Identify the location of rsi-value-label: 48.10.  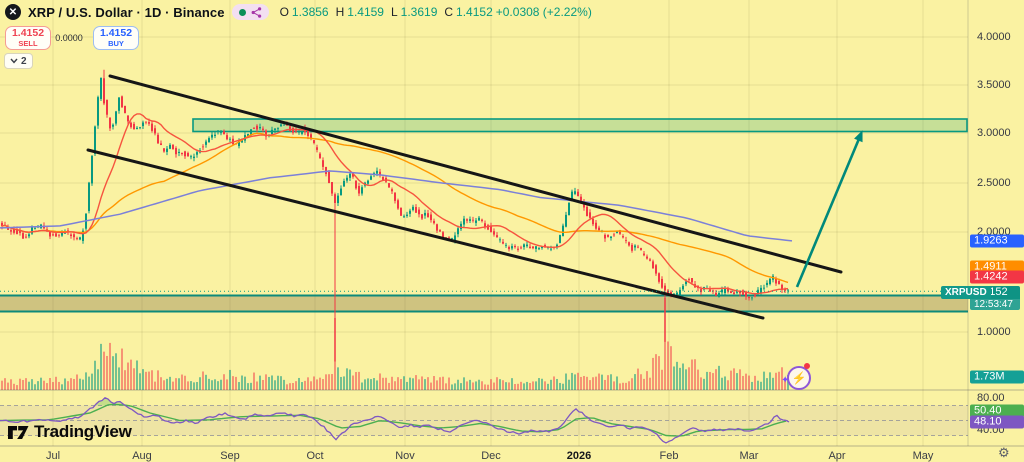
(997, 422).